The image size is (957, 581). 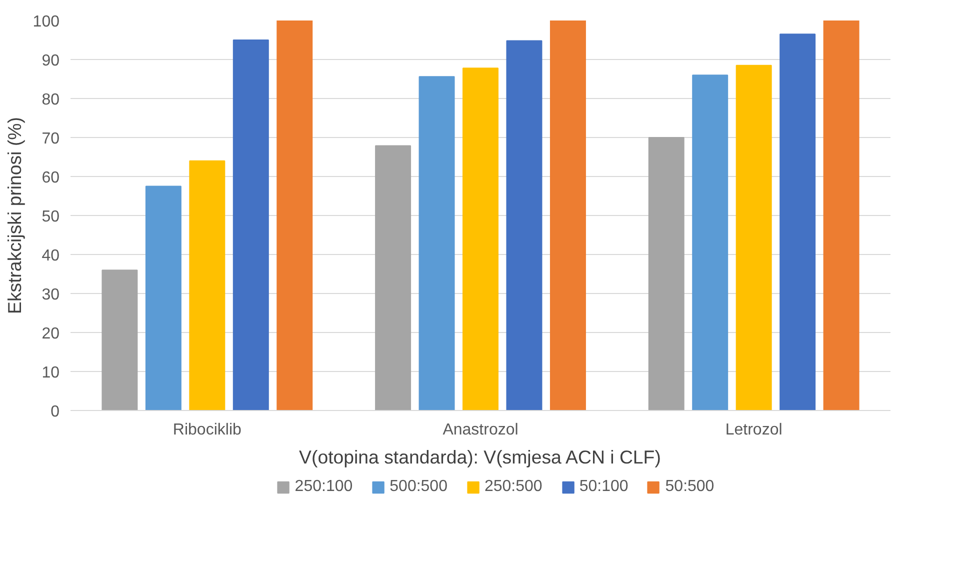 I want to click on legend-label: 250:500, so click(x=513, y=487).